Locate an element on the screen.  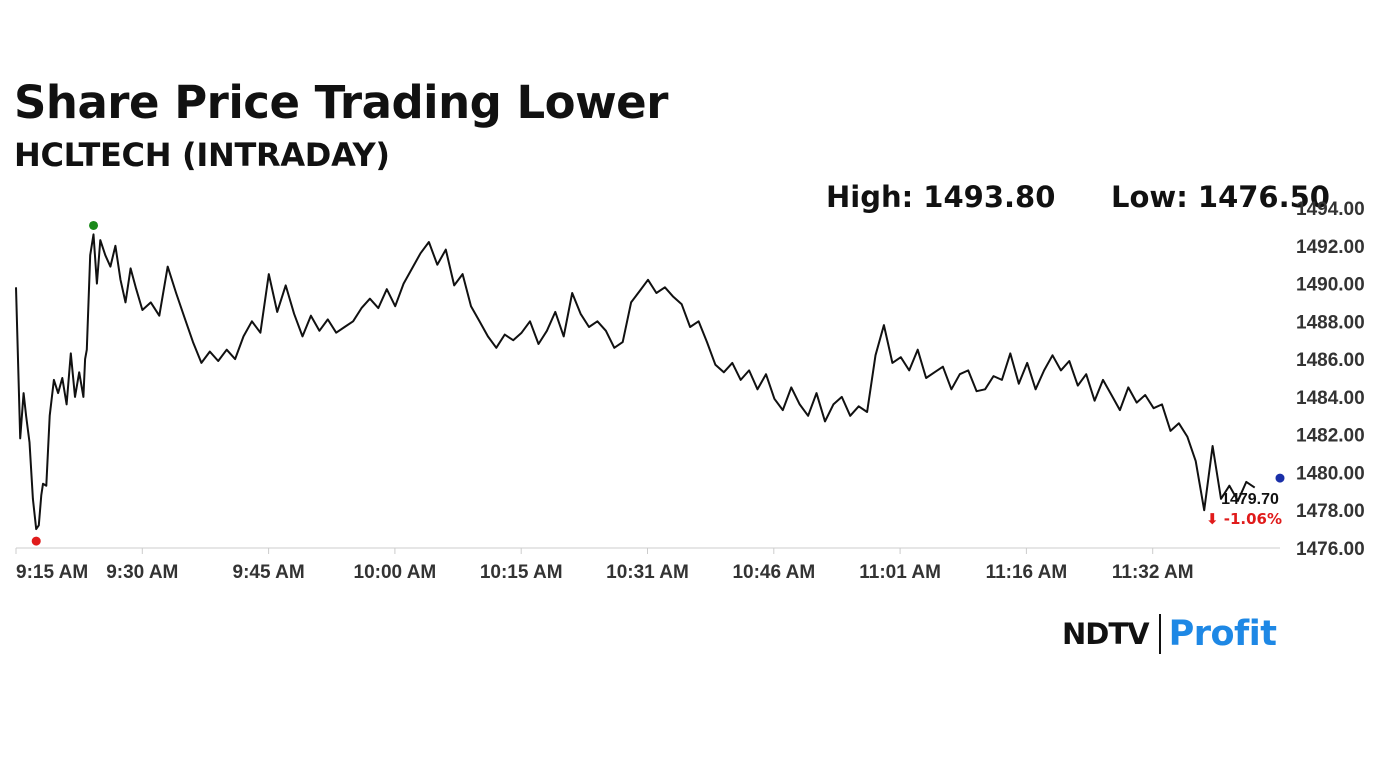
logo-product: Profit is located at coordinates (1222, 634).